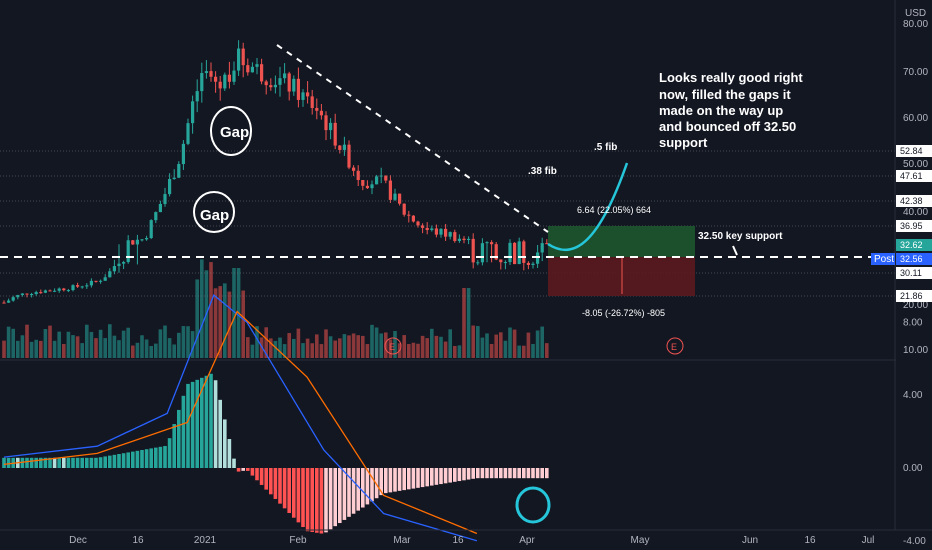  What do you see at coordinates (915, 305) in the screenshot?
I see `price-tick-5: 20.00` at bounding box center [915, 305].